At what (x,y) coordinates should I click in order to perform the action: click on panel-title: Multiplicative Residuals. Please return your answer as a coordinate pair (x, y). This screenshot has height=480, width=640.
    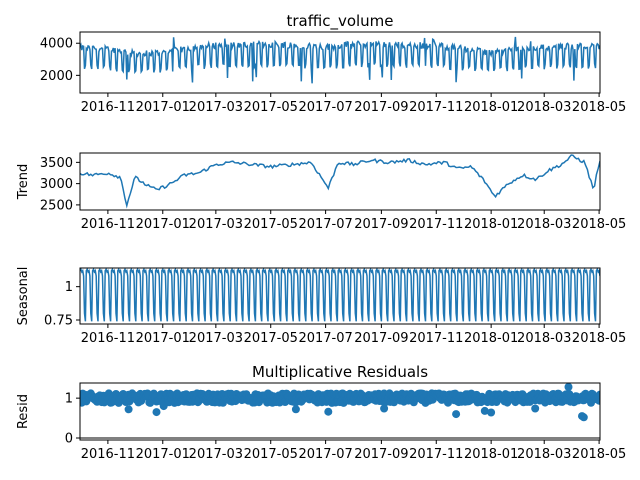
    Looking at the image, I should click on (340, 372).